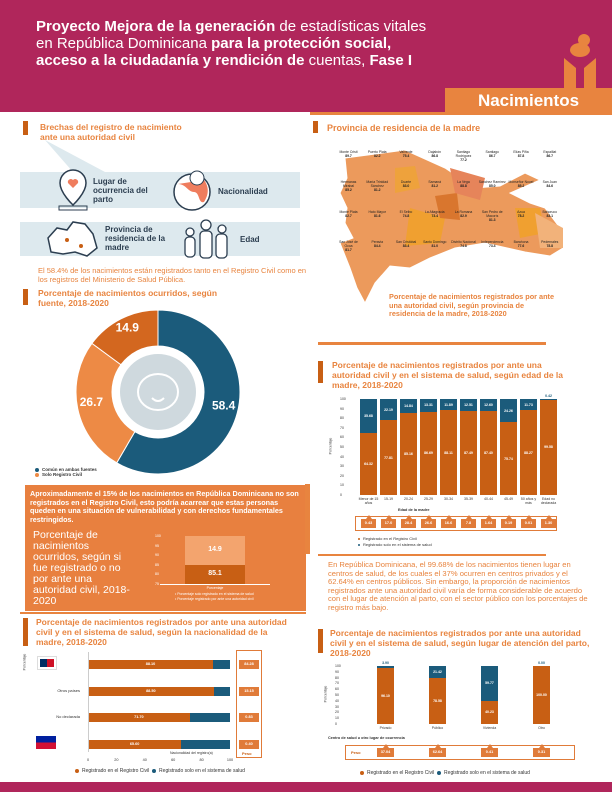 This screenshot has height=792, width=612. I want to click on legend-label: Registrado solo en el sistema de salud, so click(487, 773).